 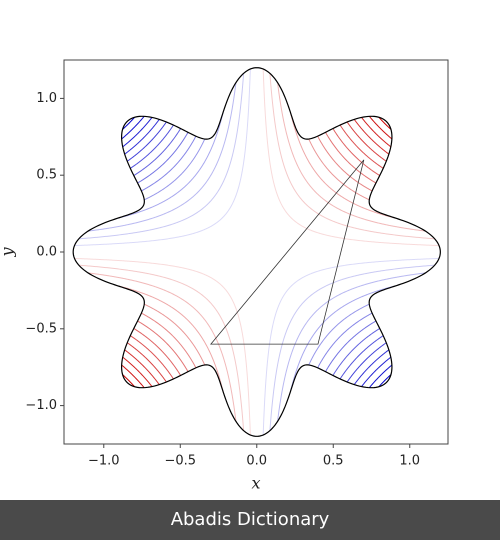 What do you see at coordinates (46, 252) in the screenshot?
I see `y-tick-label: 0.0` at bounding box center [46, 252].